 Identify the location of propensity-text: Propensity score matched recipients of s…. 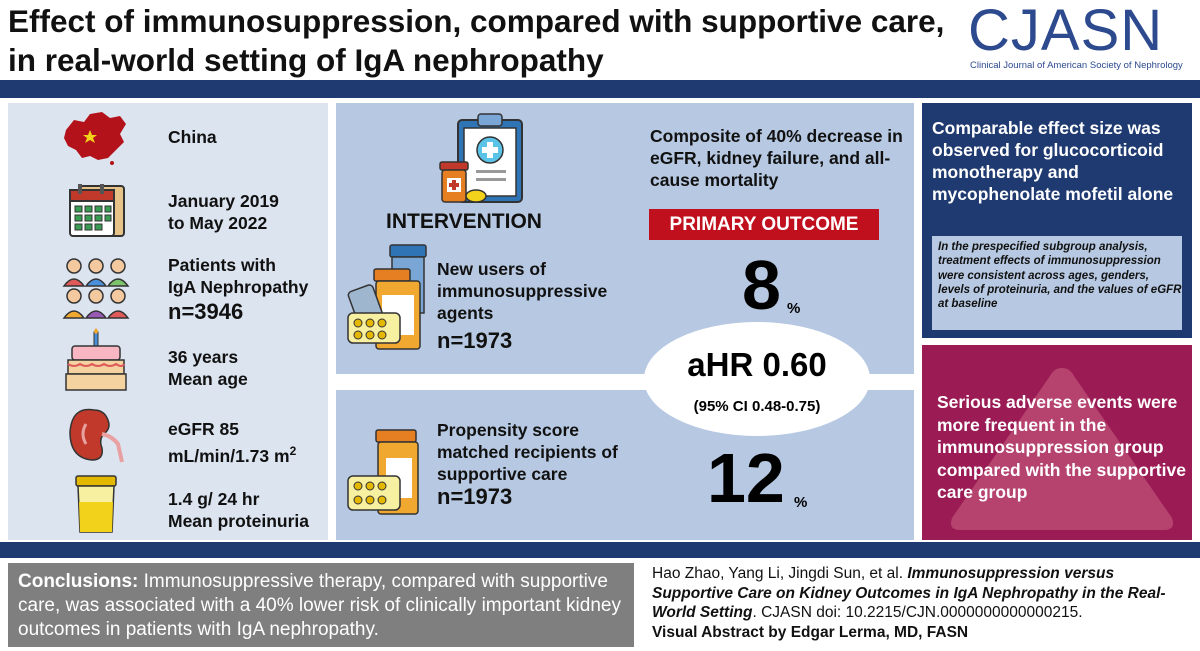
(527, 452).